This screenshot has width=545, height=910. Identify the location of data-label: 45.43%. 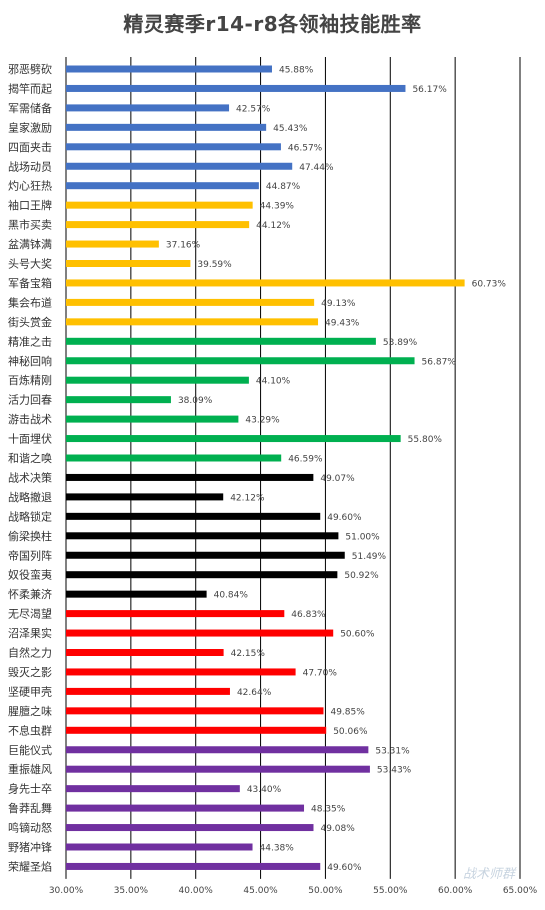
(290, 129).